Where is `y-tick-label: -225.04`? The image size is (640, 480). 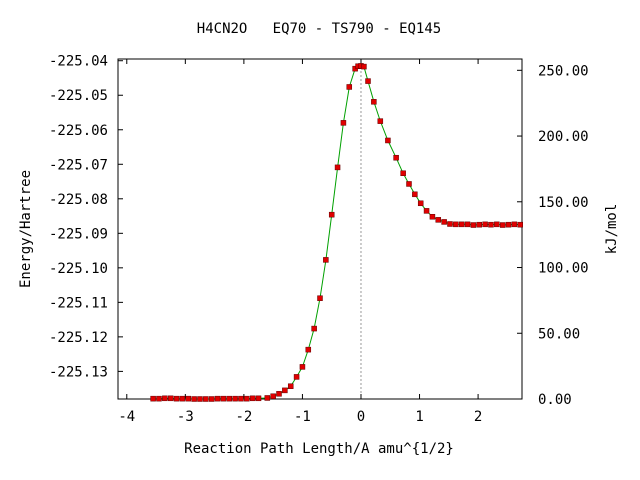
y-tick-label: -225.04 is located at coordinates (78, 62).